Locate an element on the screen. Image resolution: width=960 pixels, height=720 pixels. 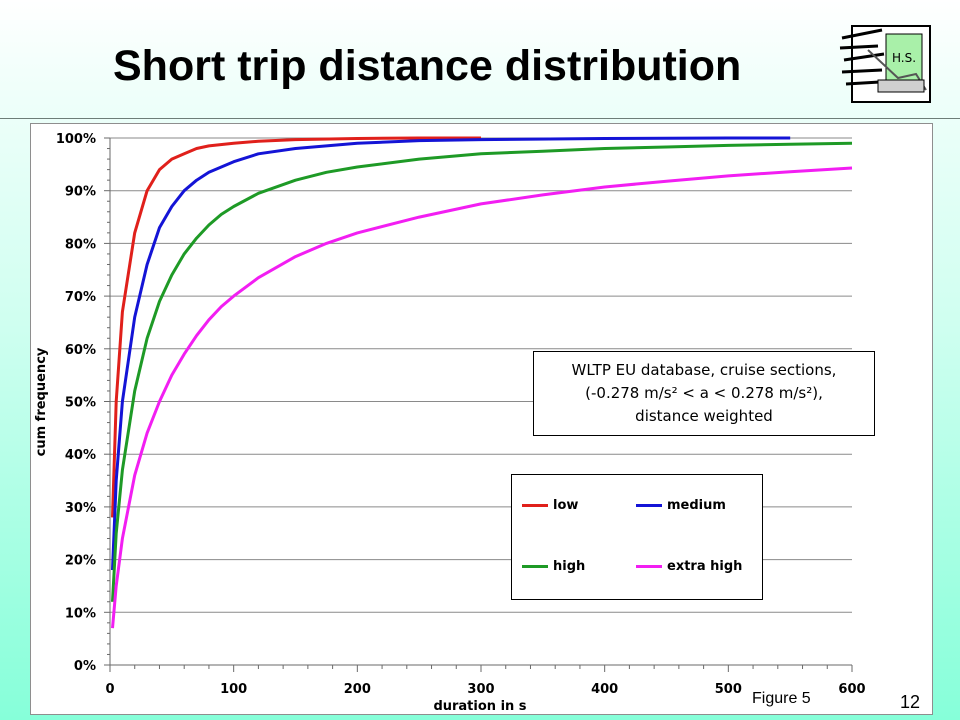
y-tick-label: 60% is located at coordinates (80, 350).